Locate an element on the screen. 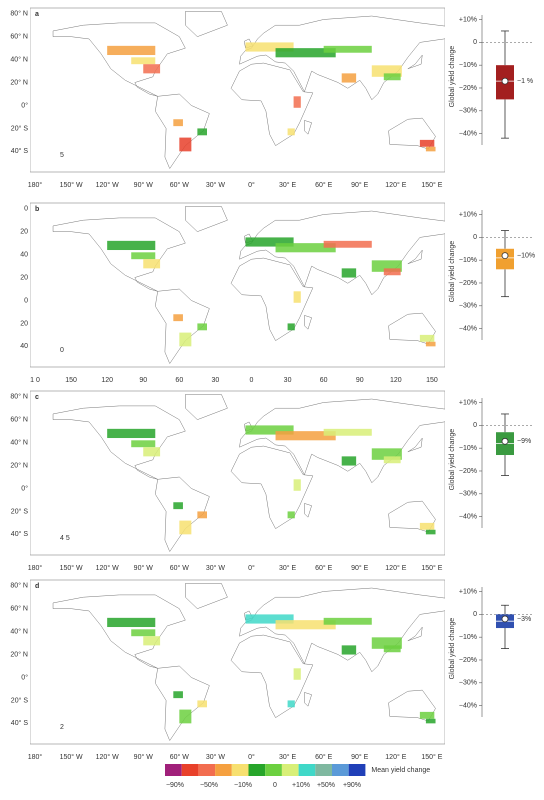  lon-label: 1 0 is located at coordinates (35, 380).